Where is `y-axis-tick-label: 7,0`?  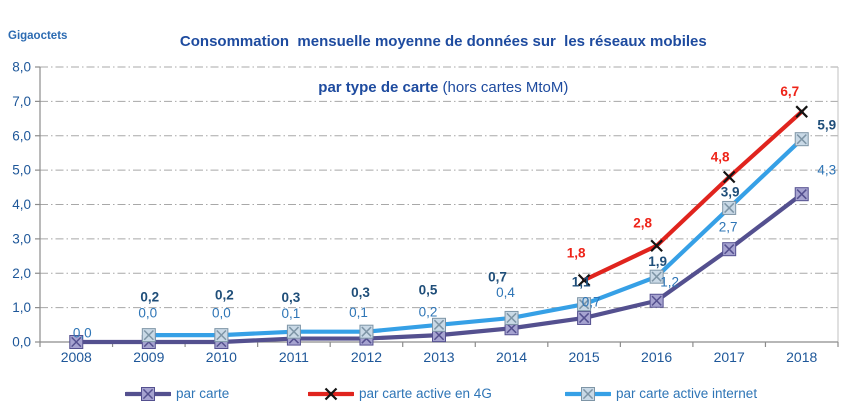 y-axis-tick-label: 7,0 is located at coordinates (21, 101).